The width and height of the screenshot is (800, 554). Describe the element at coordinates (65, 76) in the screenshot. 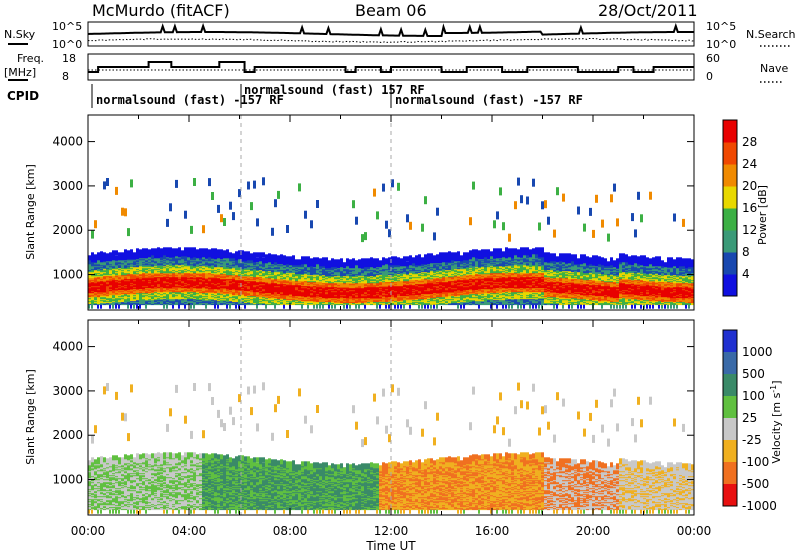

I see `freq-tick-bottom: 8` at that location.